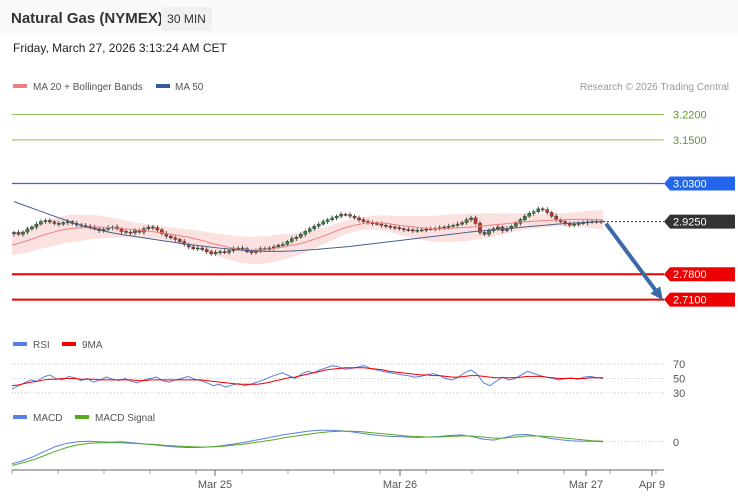 The height and width of the screenshot is (500, 738). I want to click on ma20-legend-label: MA 20 + Bollinger Bands, so click(88, 87).